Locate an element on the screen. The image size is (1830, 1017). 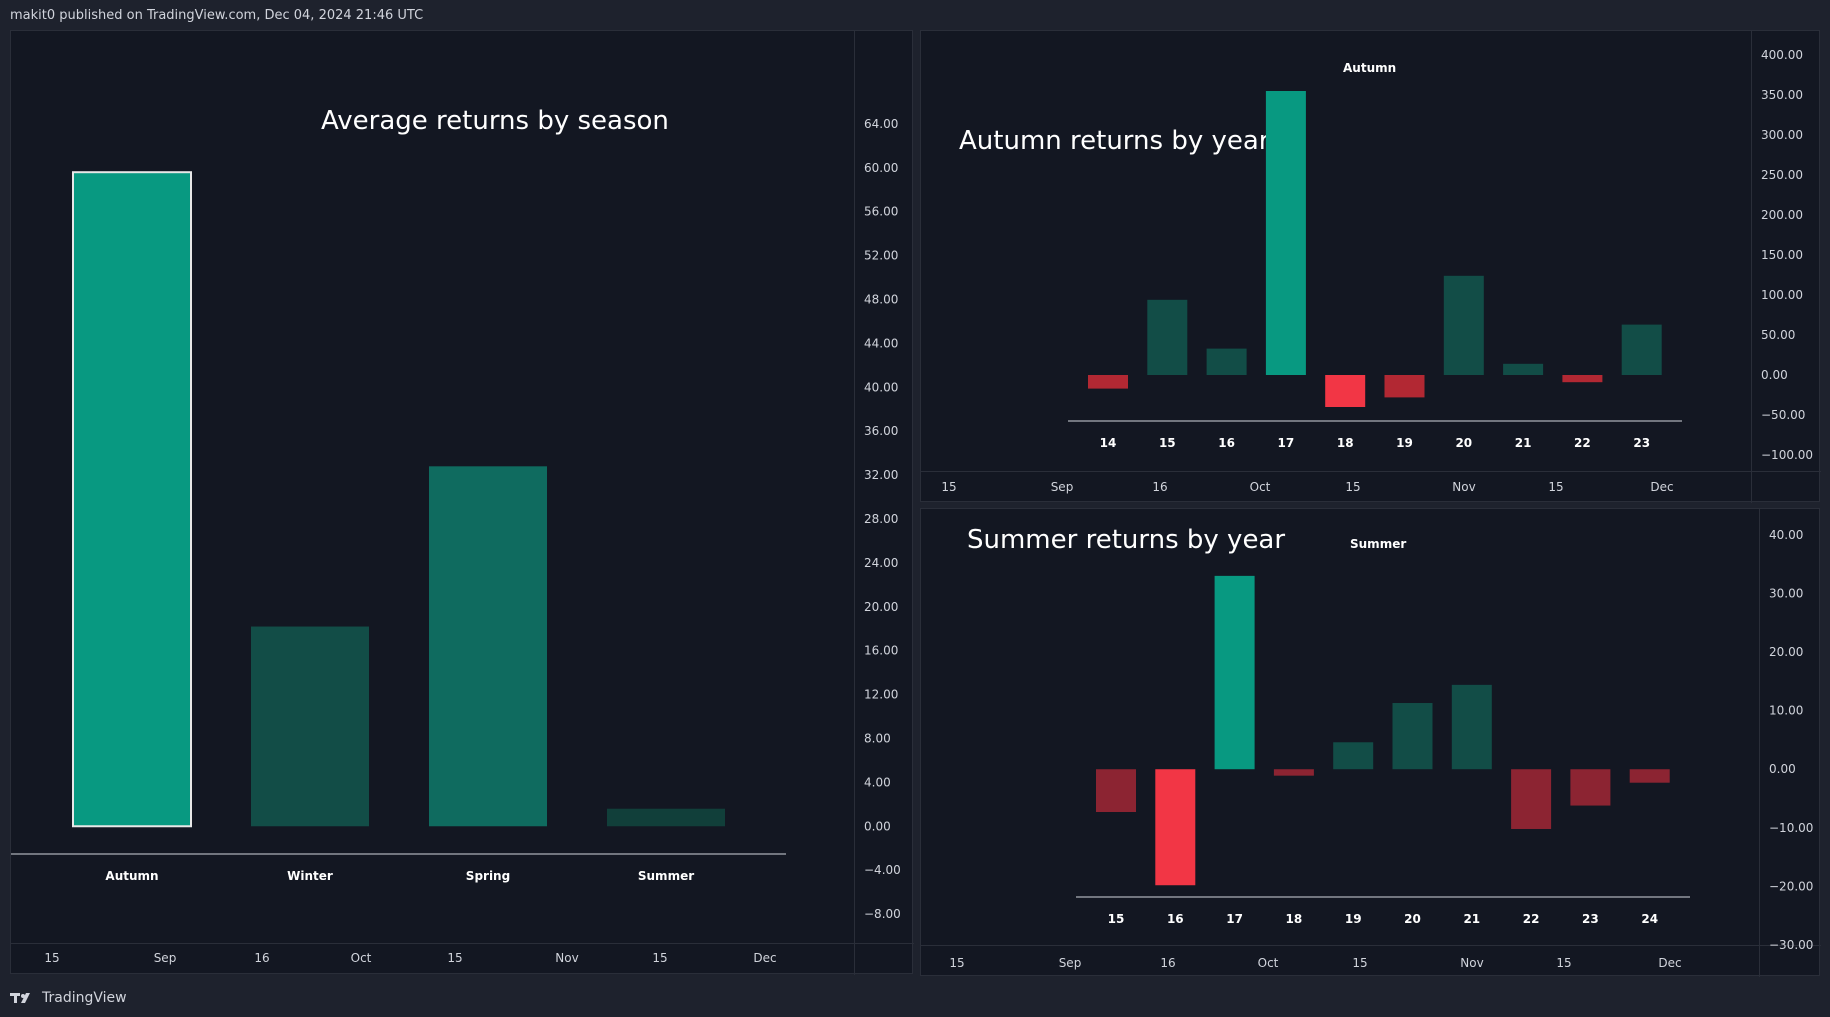
season-y-tick-label: 28.00 is located at coordinates (881, 519).